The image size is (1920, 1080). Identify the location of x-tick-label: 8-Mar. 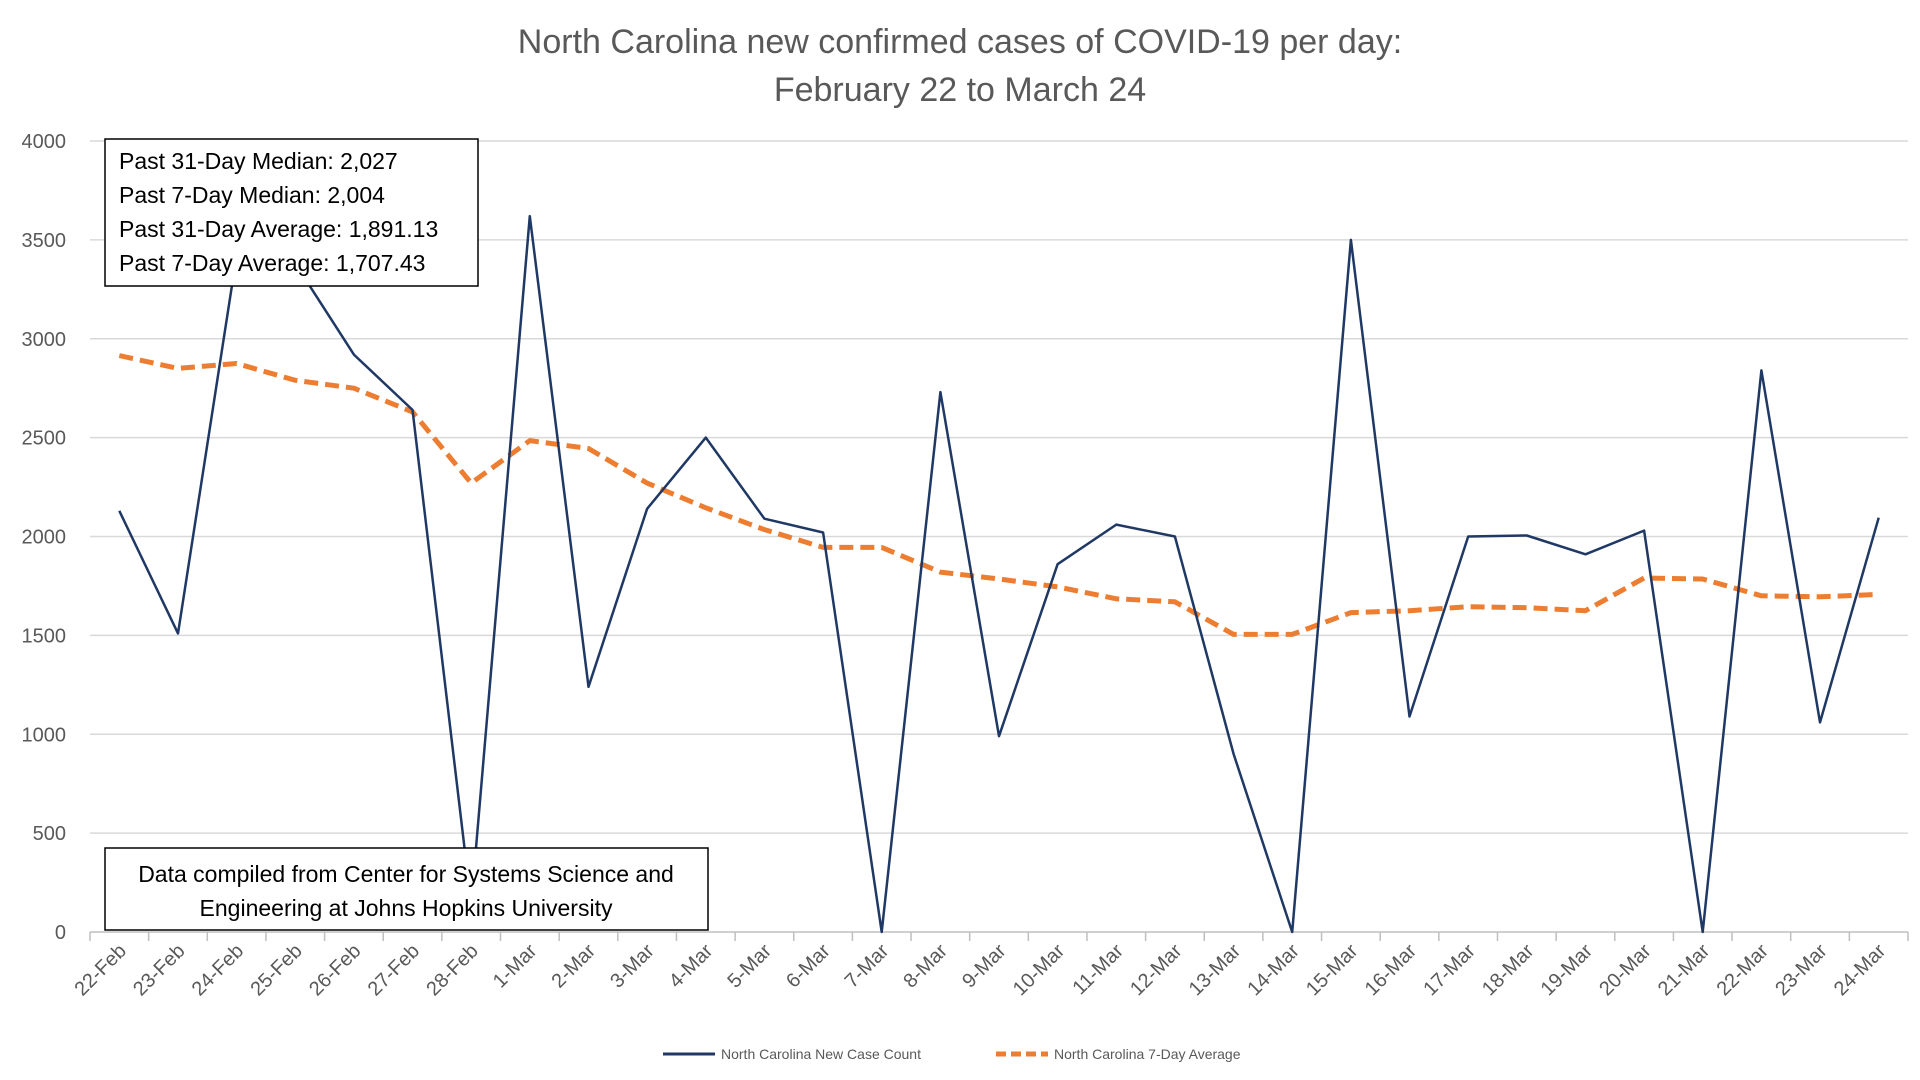
(925, 966).